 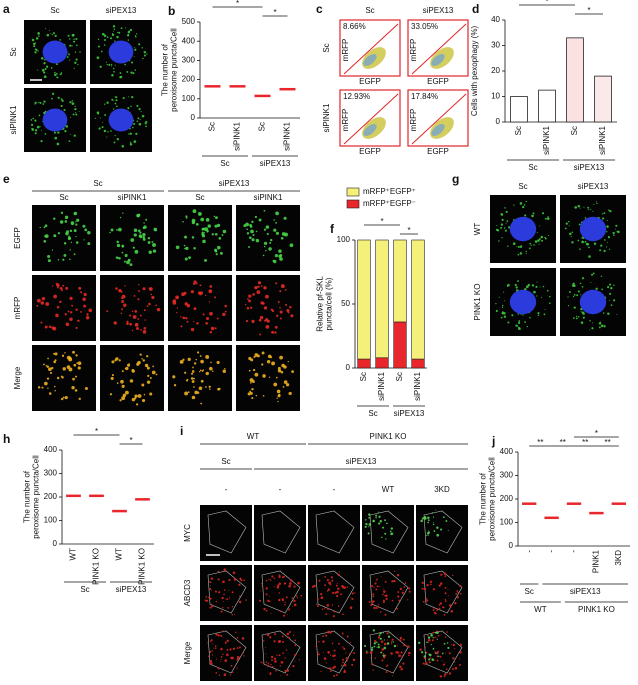 What do you see at coordinates (189, 79) in the screenshot?
I see `y-tick-label: 200` at bounding box center [189, 79].